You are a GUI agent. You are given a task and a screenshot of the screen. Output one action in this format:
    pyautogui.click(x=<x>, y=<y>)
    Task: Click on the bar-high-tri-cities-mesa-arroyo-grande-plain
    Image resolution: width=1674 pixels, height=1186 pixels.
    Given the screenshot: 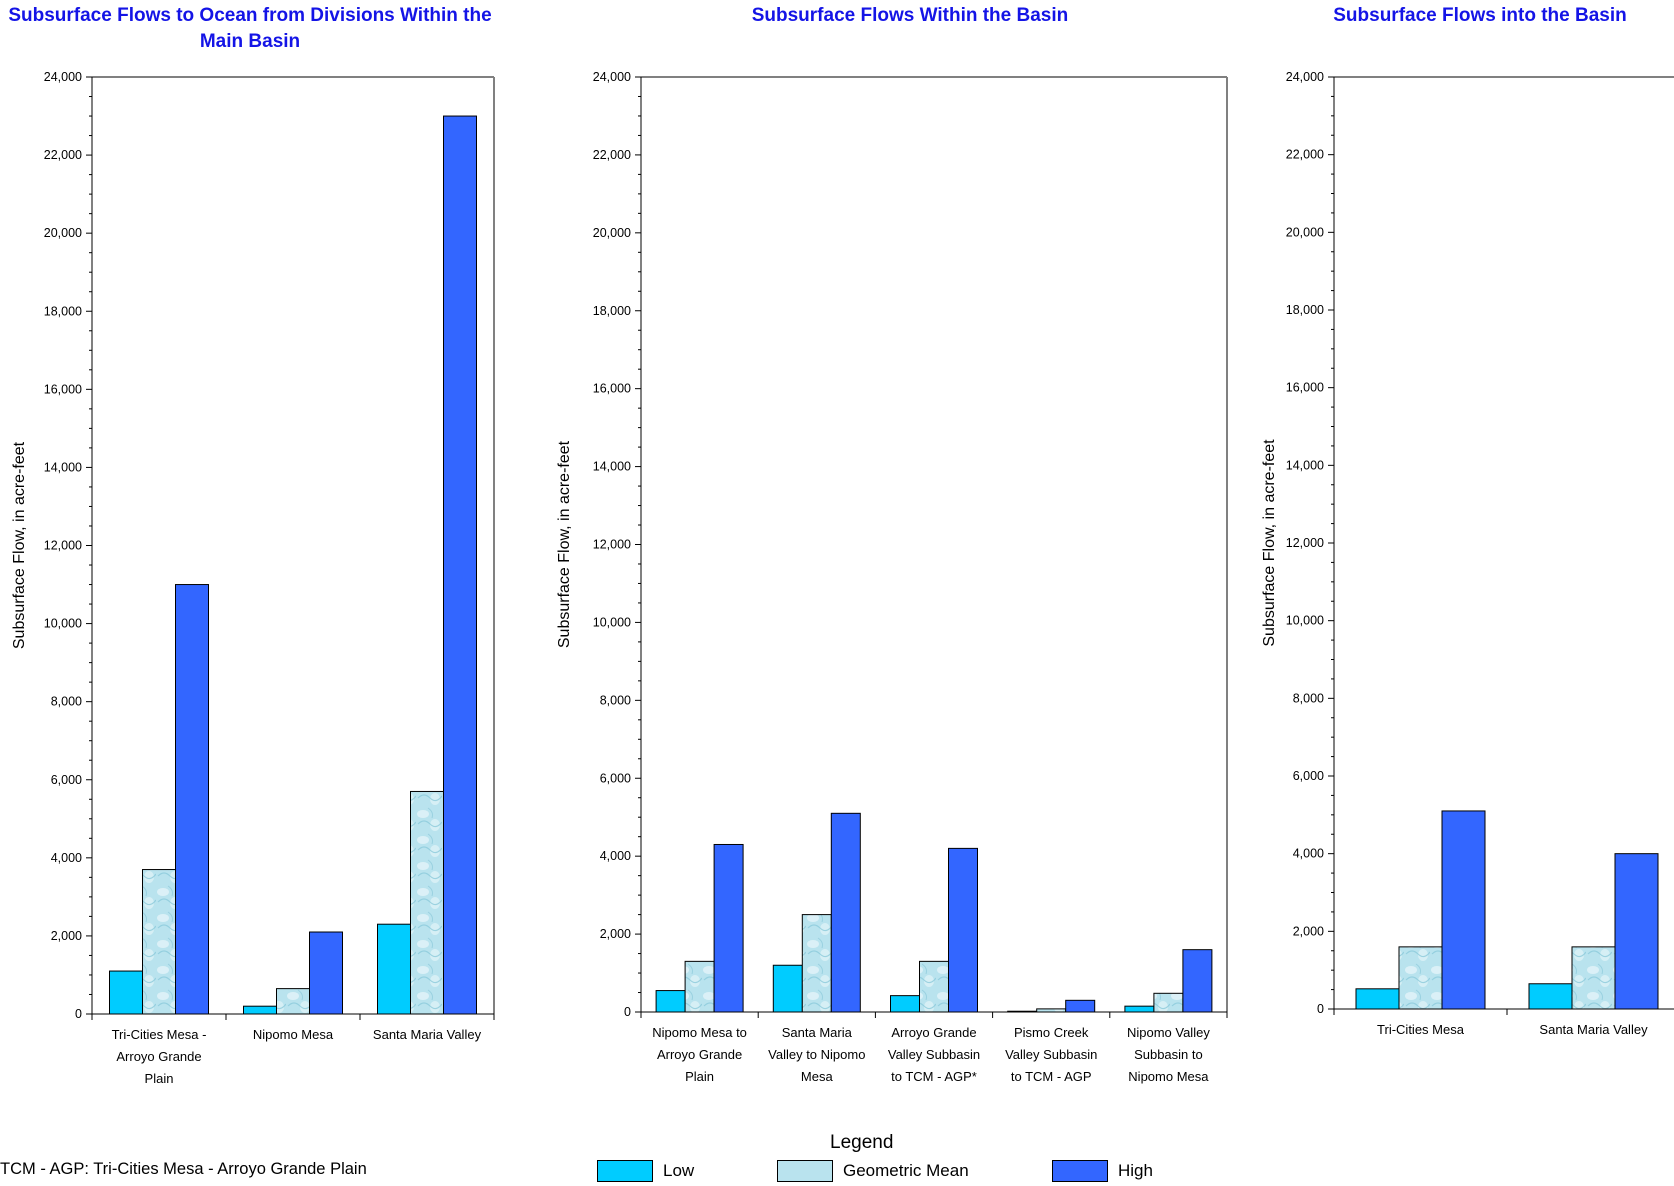 What is the action you would take?
    pyautogui.click(x=192, y=799)
    